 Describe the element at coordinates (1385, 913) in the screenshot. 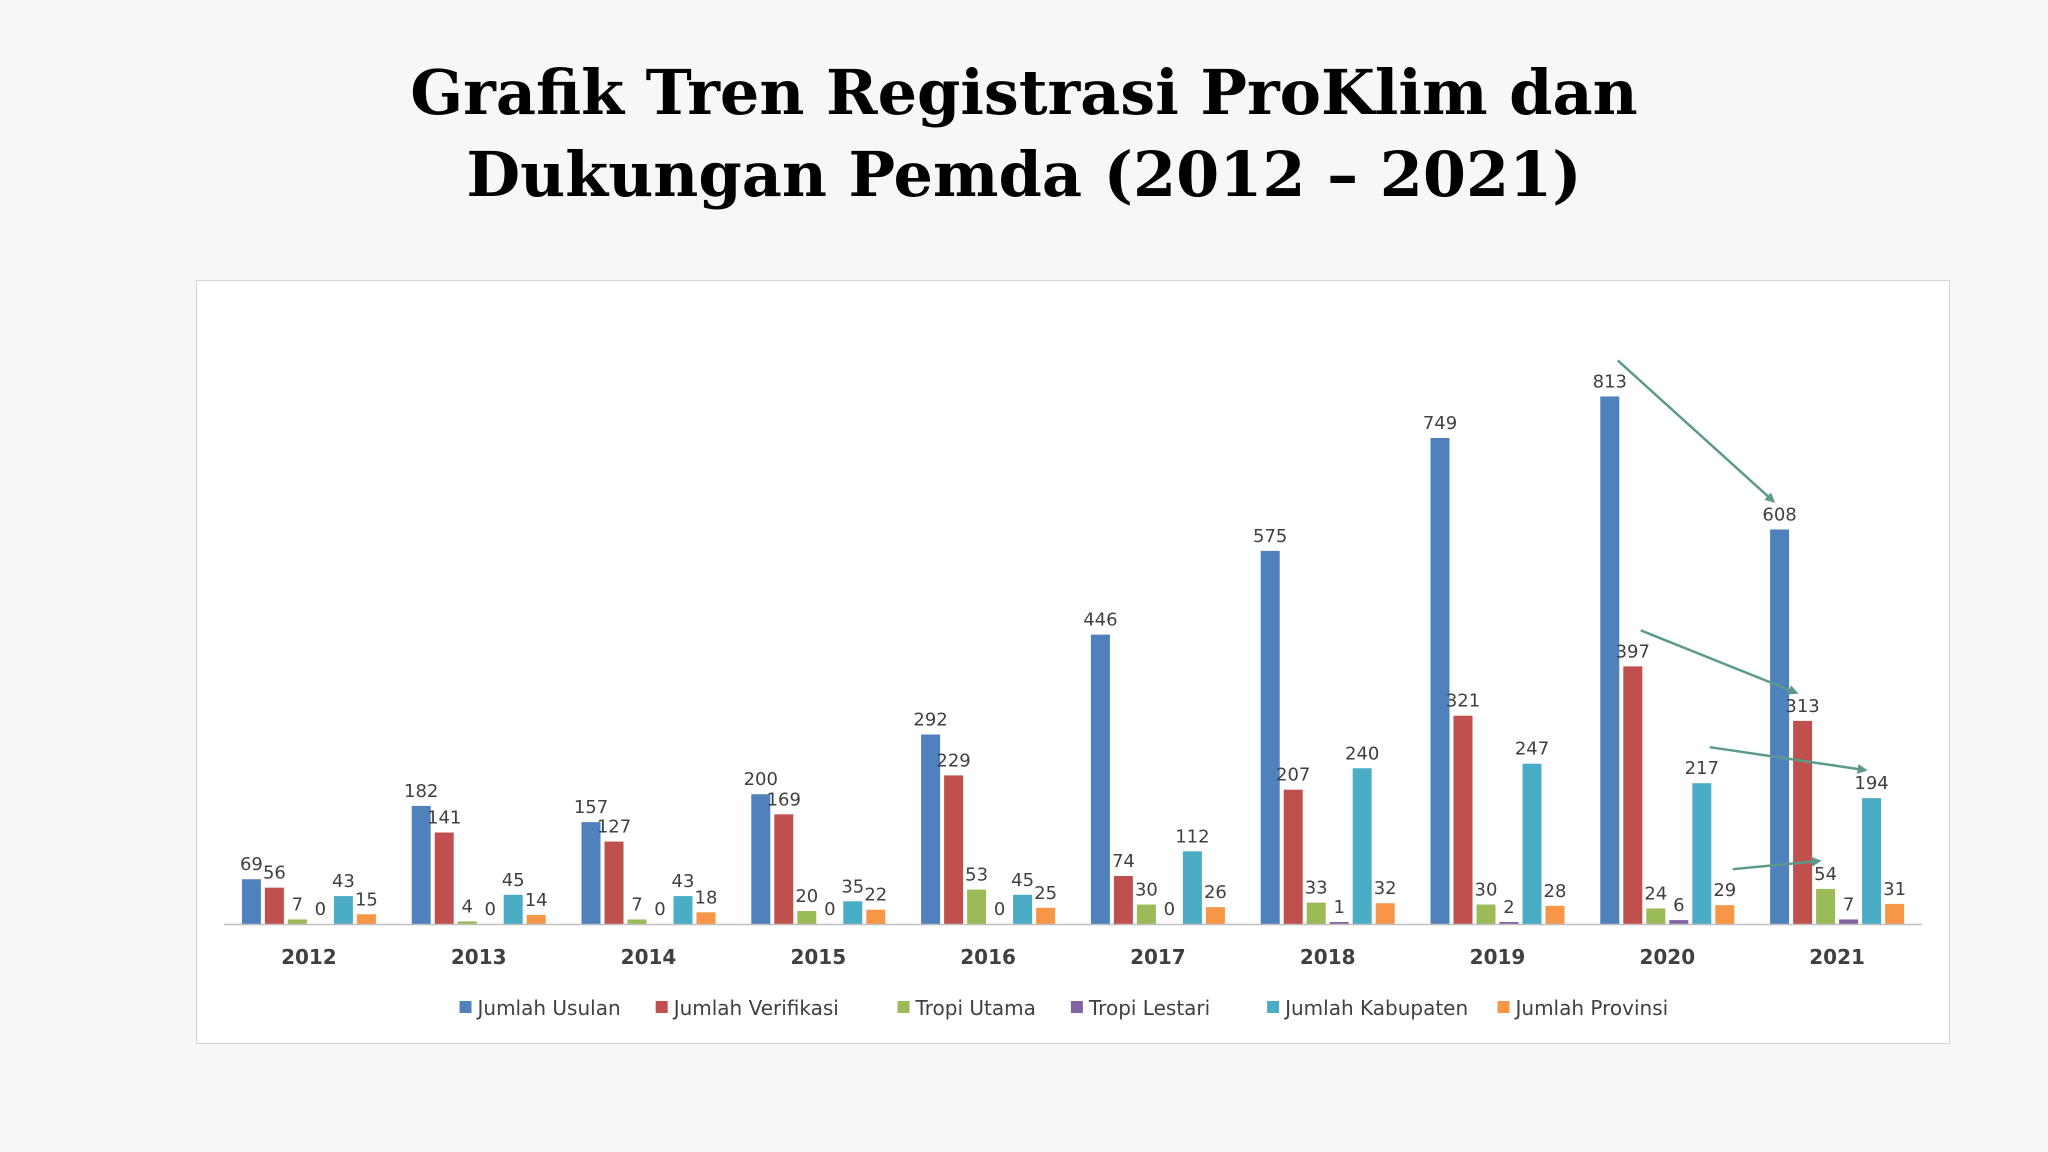

I see `bar-jumlah-provinsi-2018` at that location.